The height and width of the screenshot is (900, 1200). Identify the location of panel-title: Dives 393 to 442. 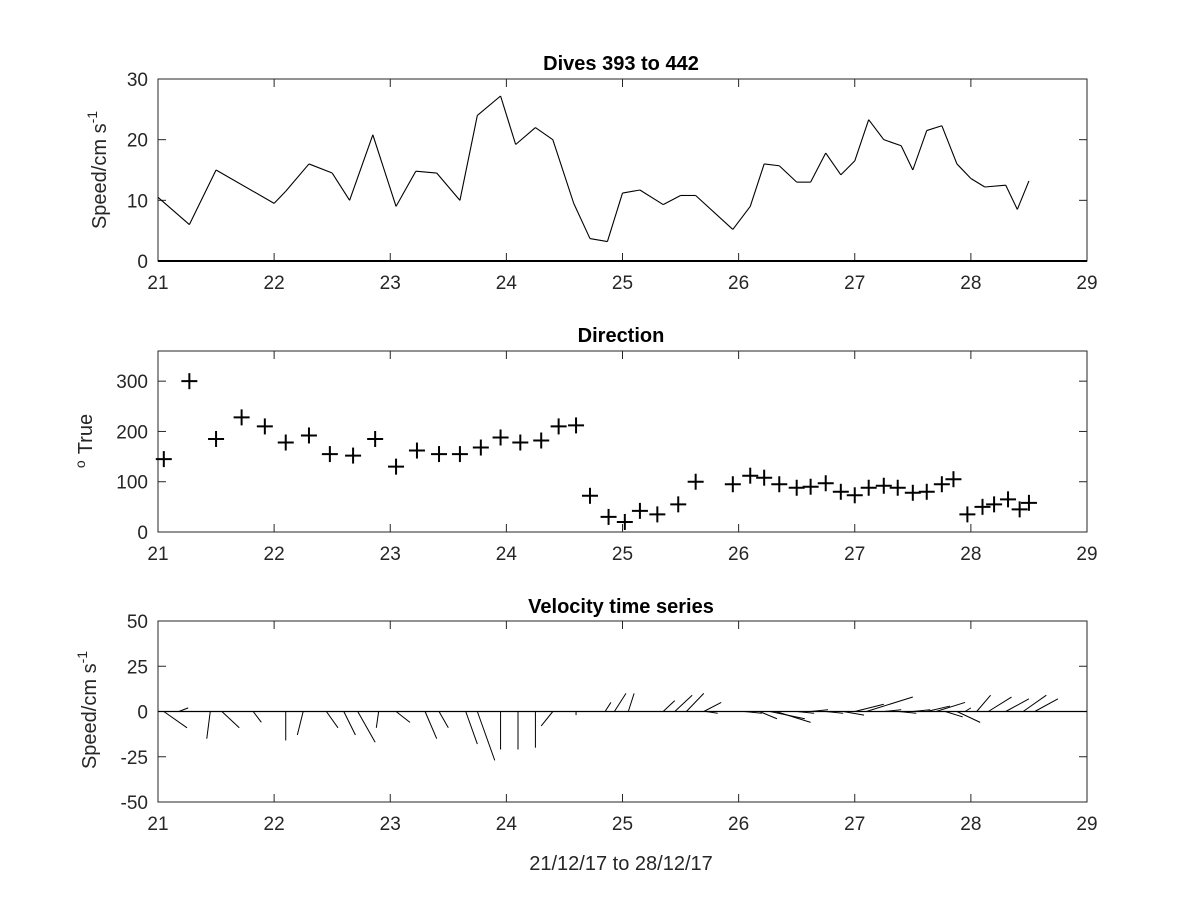
(621, 64).